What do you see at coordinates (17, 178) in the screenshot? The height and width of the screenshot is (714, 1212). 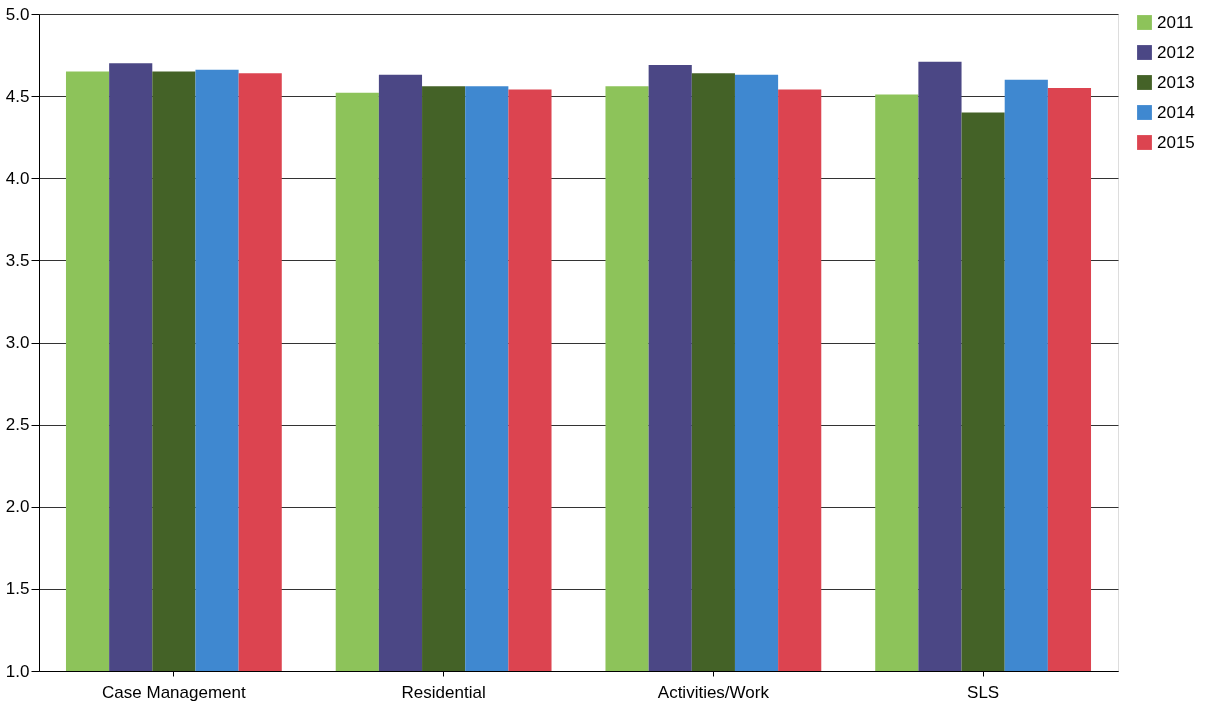 I see `y-tick-label: 4.0` at bounding box center [17, 178].